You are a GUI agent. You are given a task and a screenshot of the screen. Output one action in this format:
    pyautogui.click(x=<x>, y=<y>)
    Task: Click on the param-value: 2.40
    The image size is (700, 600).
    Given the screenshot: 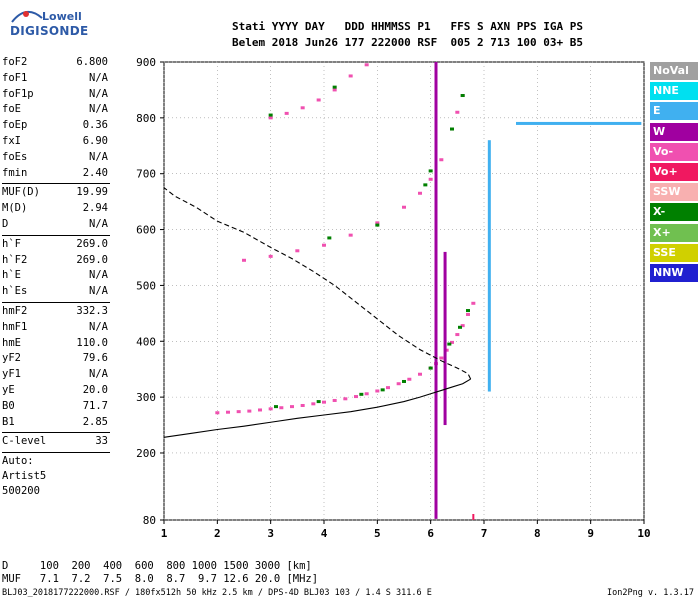 What is the action you would take?
    pyautogui.click(x=95, y=172)
    